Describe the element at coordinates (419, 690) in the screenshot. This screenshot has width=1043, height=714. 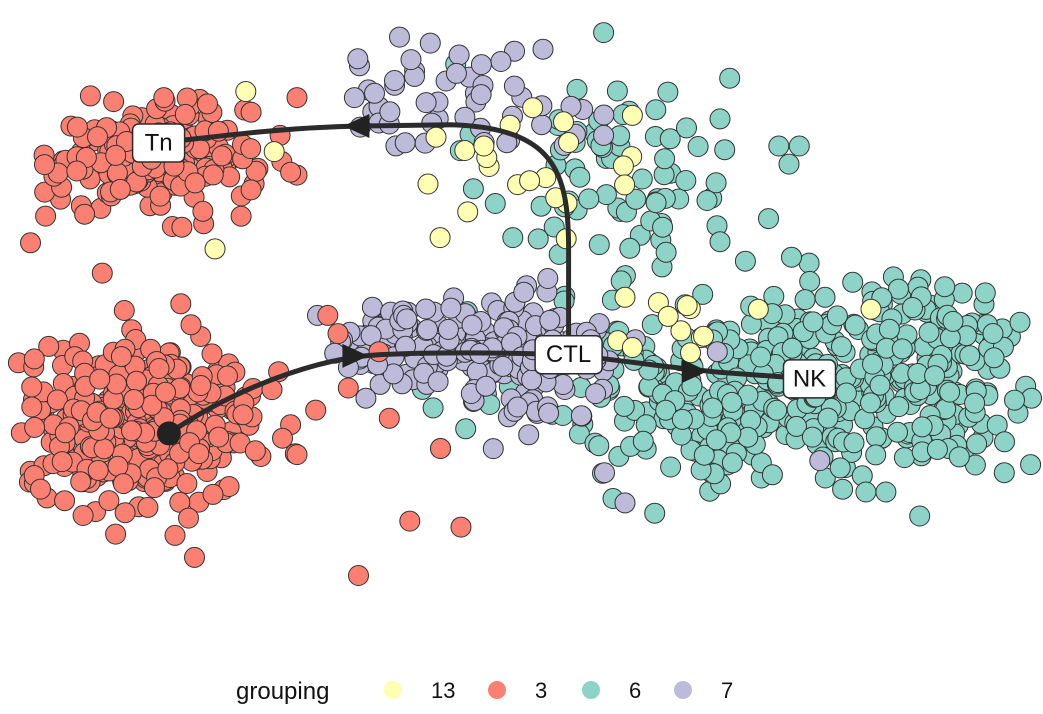
I see `legend-item-13: 13` at that location.